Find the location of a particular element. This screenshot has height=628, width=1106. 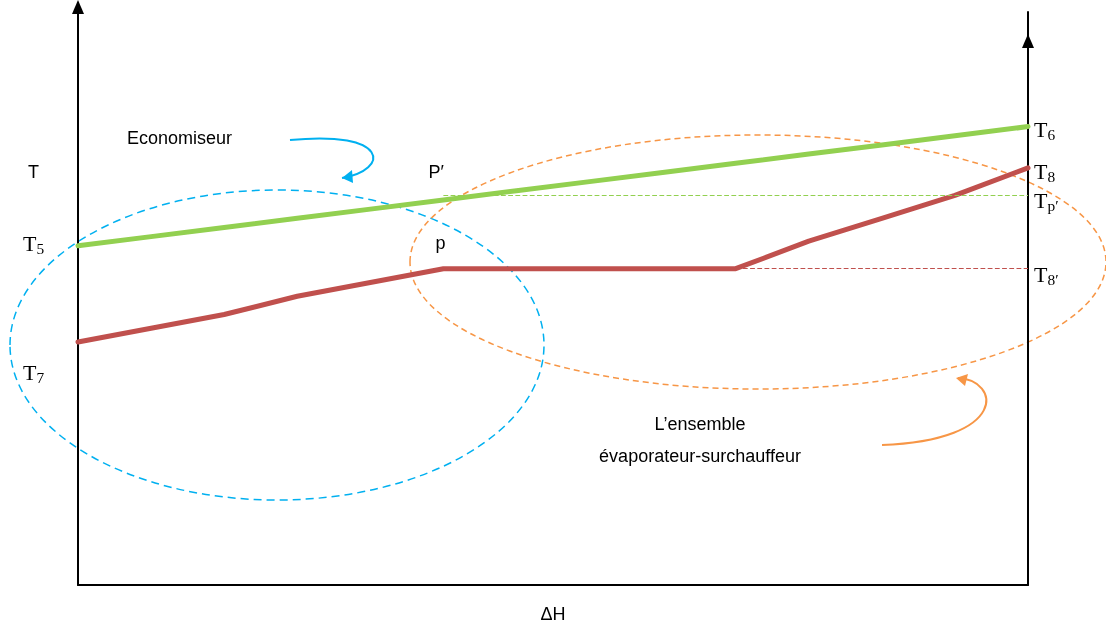

annotation: L’ensemble évaporateur-surchauffeur is located at coordinates (700, 440).